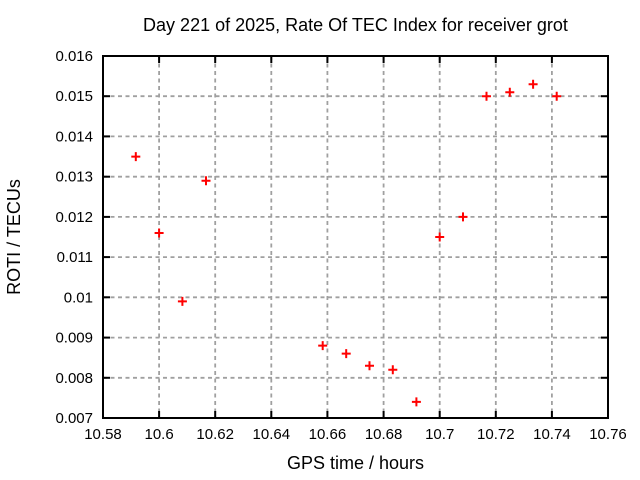  I want to click on y-tick-label: 0.009, so click(74, 338).